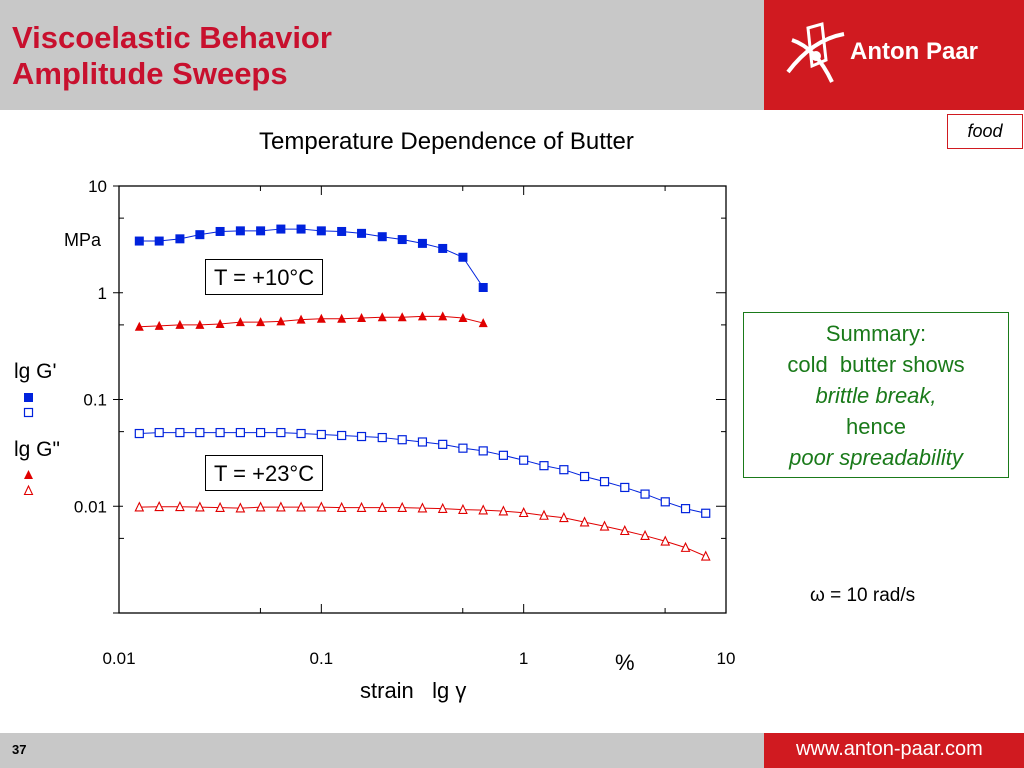  Describe the element at coordinates (876, 457) in the screenshot. I see `summary-line5: poor spreadability` at that location.